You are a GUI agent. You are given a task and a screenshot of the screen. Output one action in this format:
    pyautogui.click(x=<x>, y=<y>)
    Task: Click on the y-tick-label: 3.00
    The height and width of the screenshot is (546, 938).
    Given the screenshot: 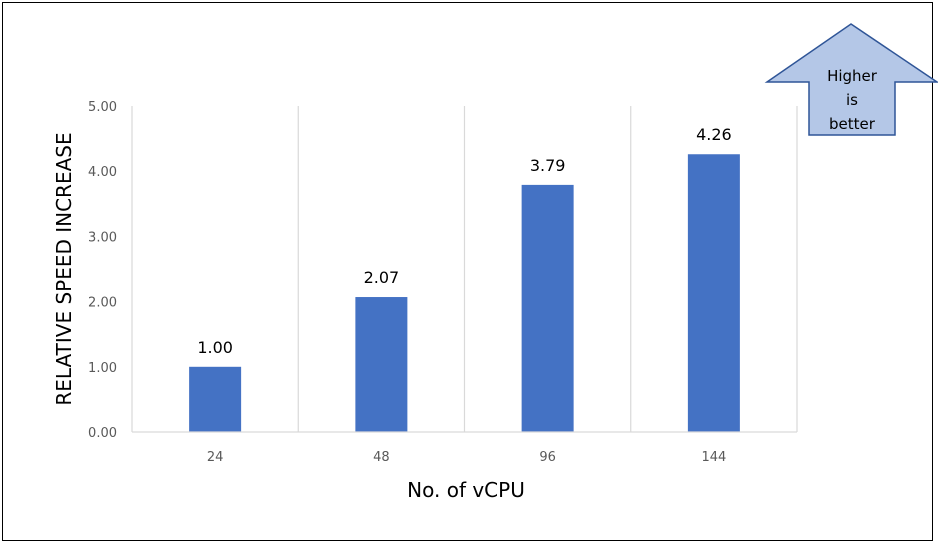 What is the action you would take?
    pyautogui.click(x=102, y=237)
    